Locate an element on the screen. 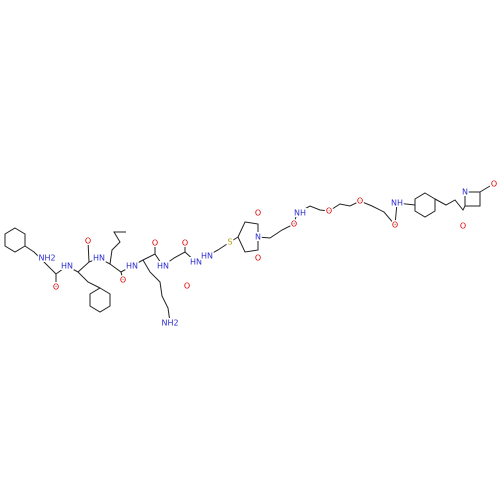 This screenshot has width=500, height=500. linker is located at coordinates (336, 219).